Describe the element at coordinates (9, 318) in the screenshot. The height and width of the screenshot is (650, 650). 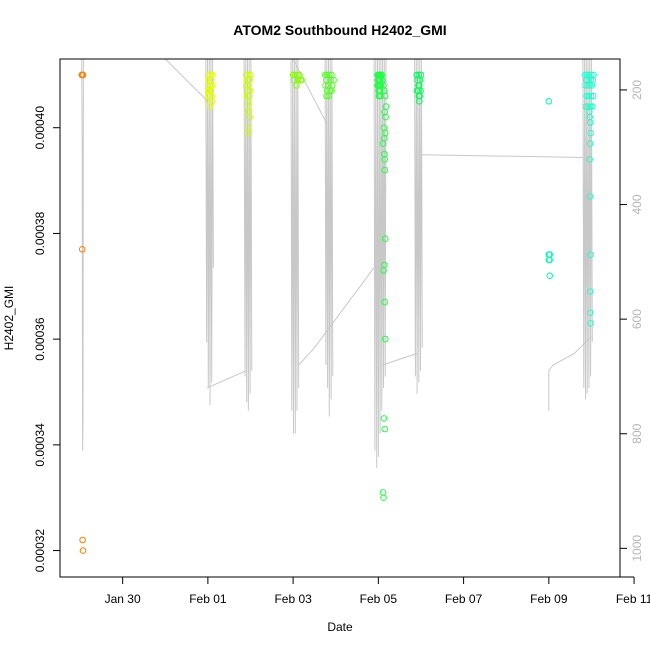
I see `y-axis-label: H2402_GMI` at that location.